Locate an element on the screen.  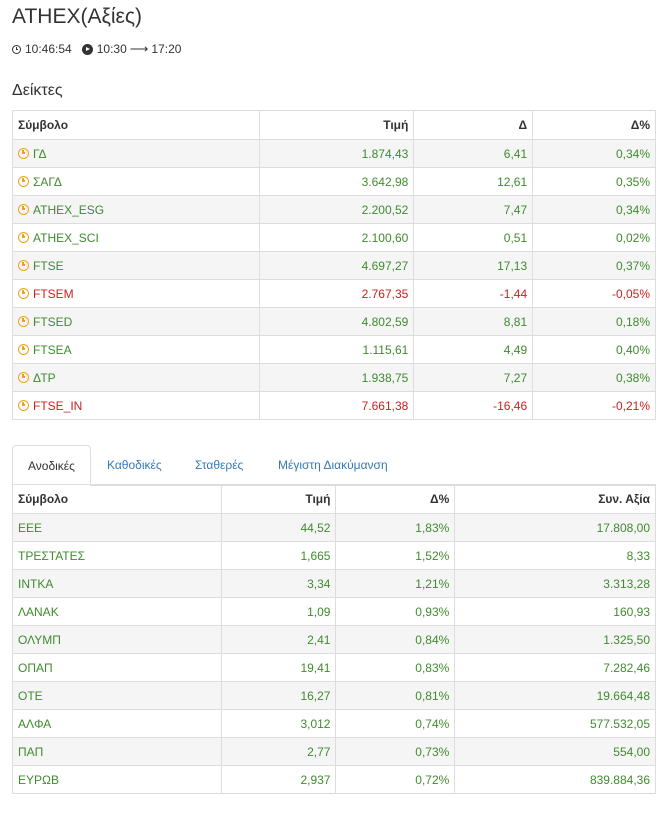
stock-change-pct: 0,81% is located at coordinates (395, 695).